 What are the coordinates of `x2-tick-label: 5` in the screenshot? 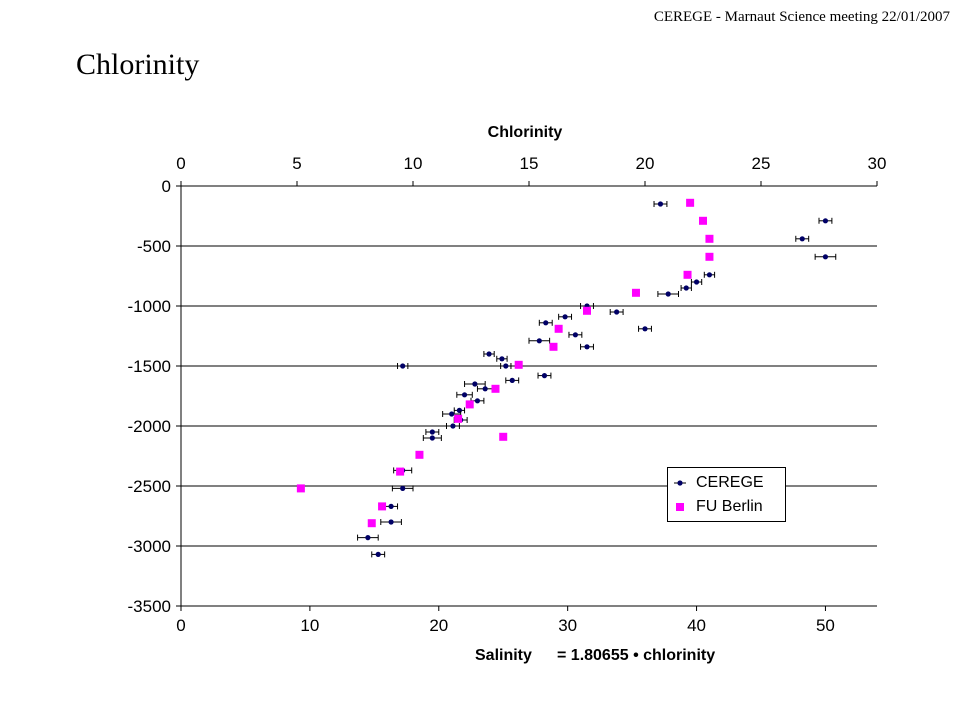 It's located at (296, 163).